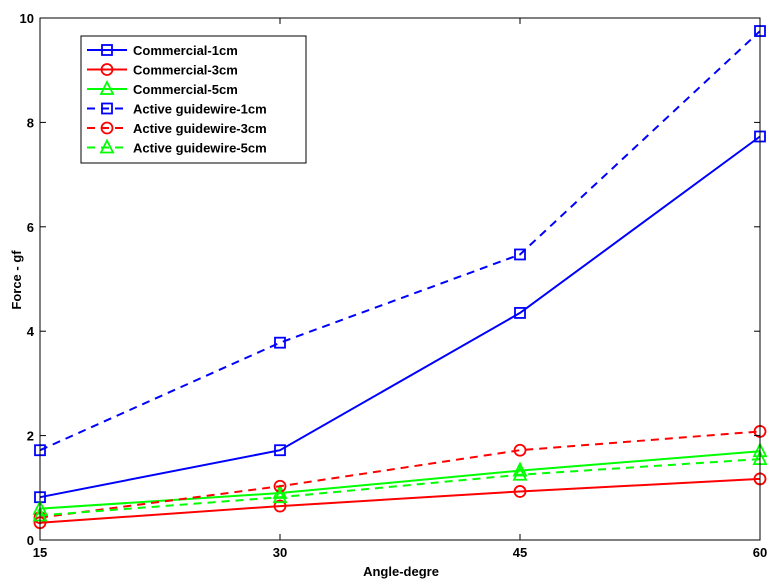 The height and width of the screenshot is (579, 767). I want to click on legend-entry-1: Commercial-1cm, so click(162, 50).